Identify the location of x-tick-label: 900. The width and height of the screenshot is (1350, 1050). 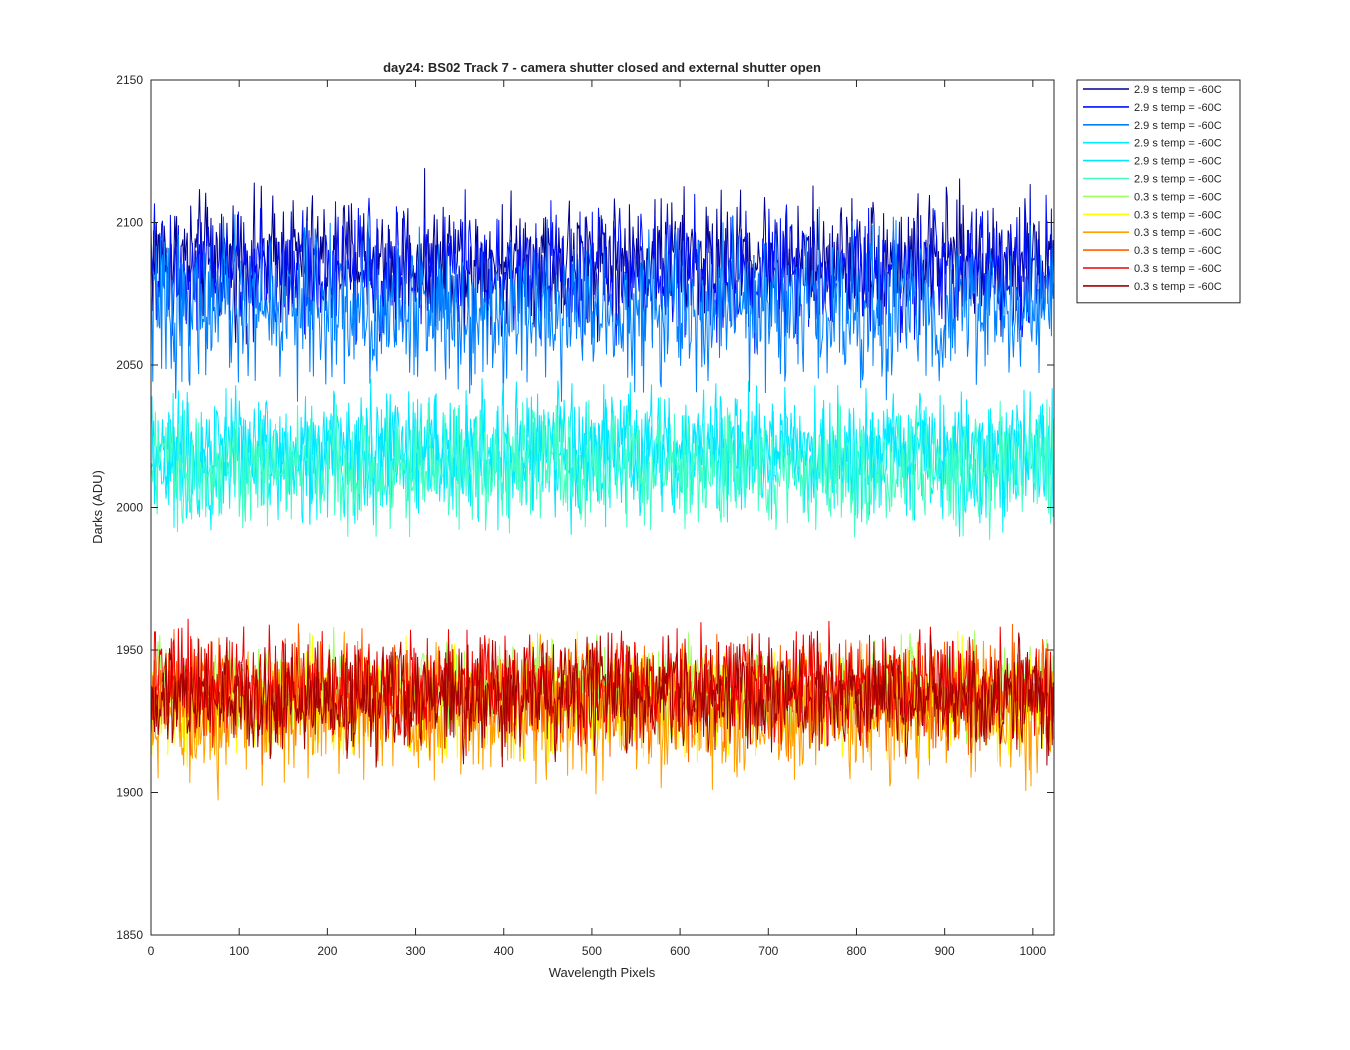
(945, 951).